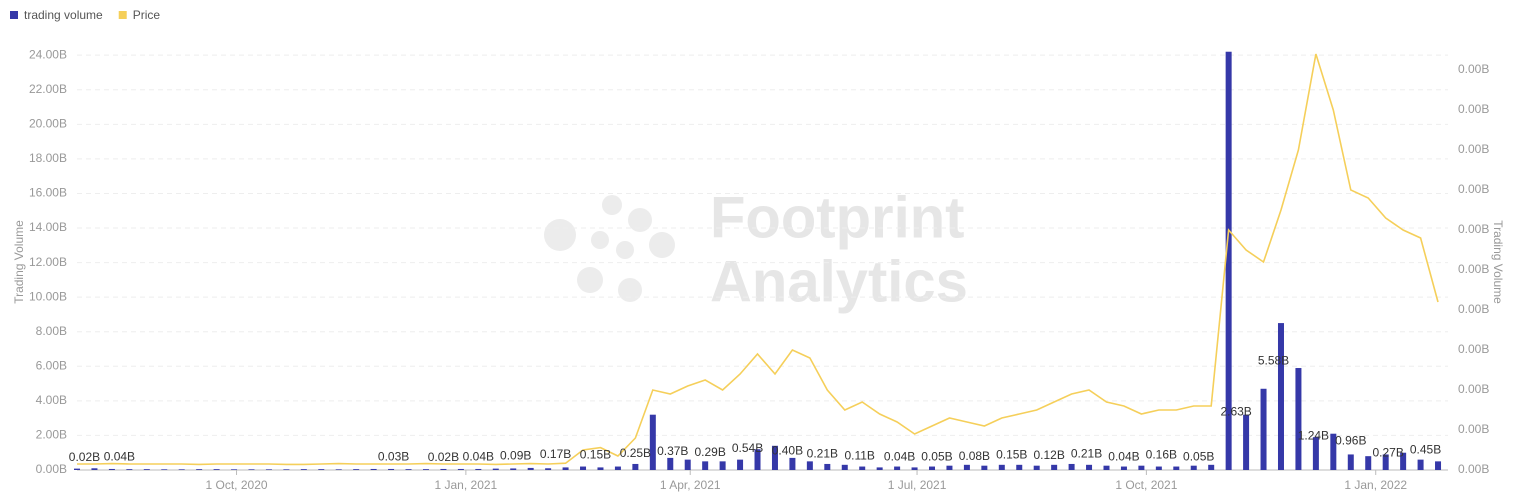 The width and height of the screenshot is (1528, 503). Describe the element at coordinates (555, 454) in the screenshot. I see `data-label: 0.17B` at that location.